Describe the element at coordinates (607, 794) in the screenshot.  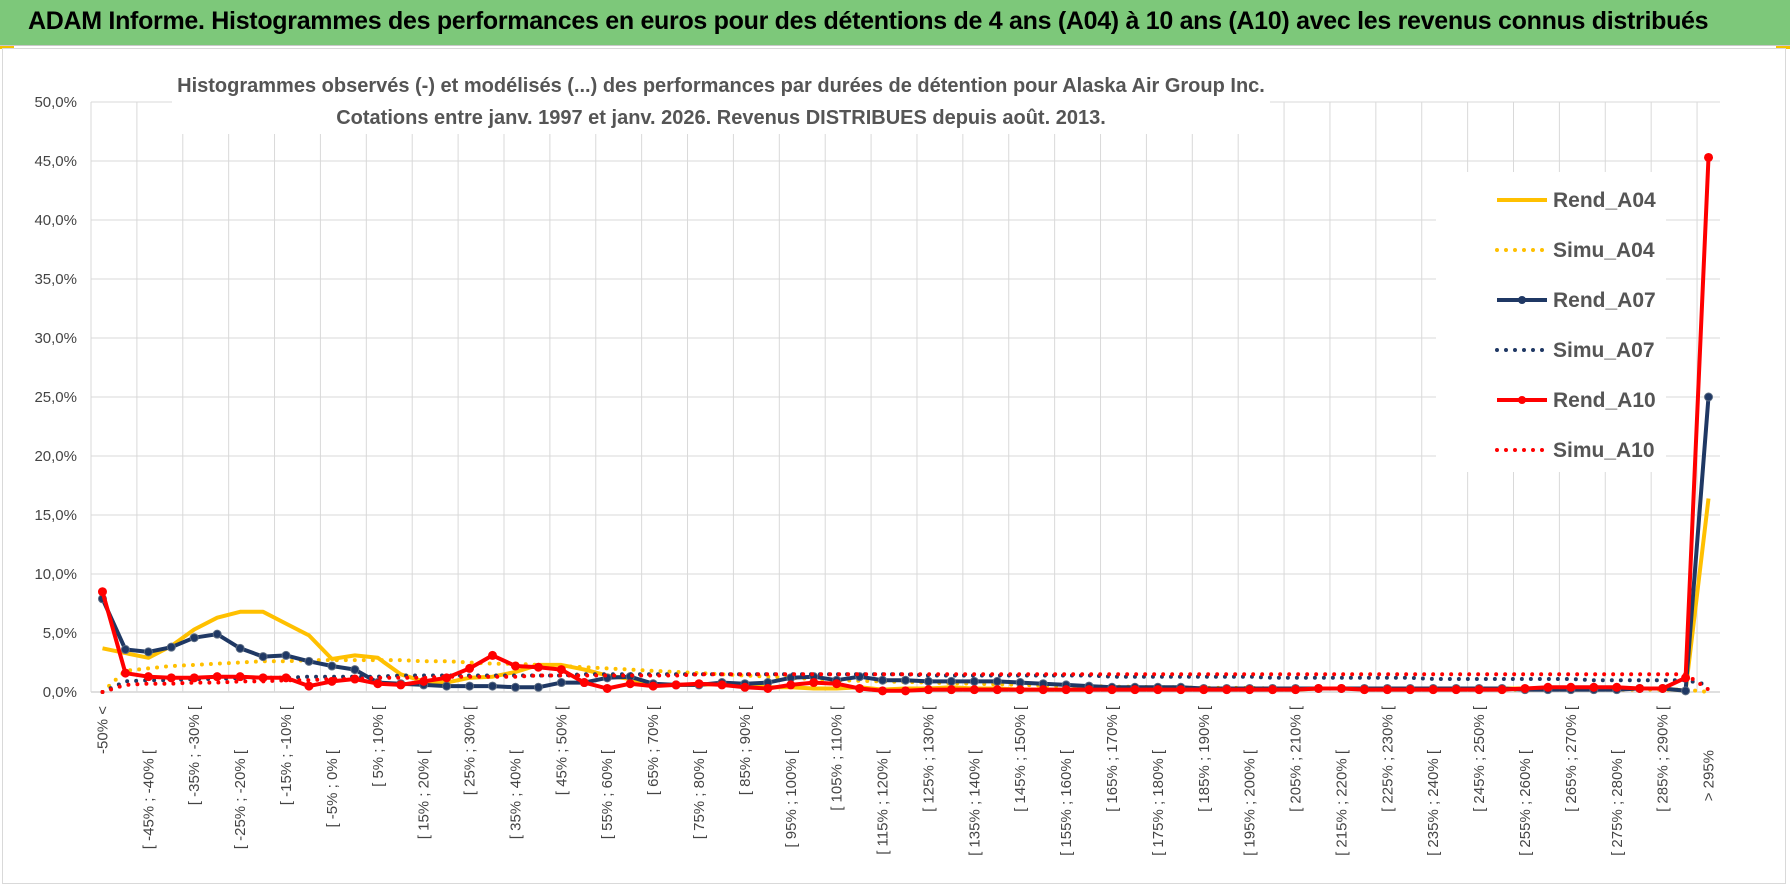
I see `x-tick-label: [ 55% ; 60% [` at that location.